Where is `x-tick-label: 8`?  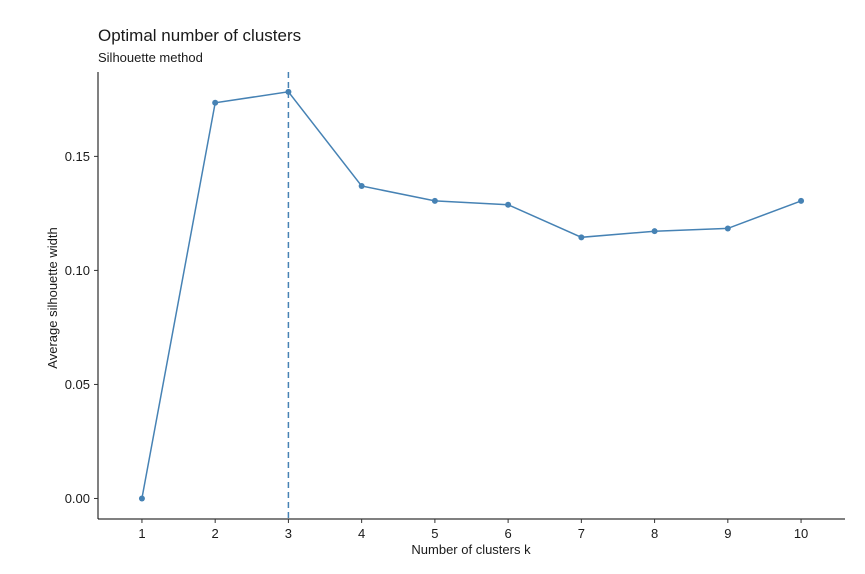
x-tick-label: 8 is located at coordinates (654, 533).